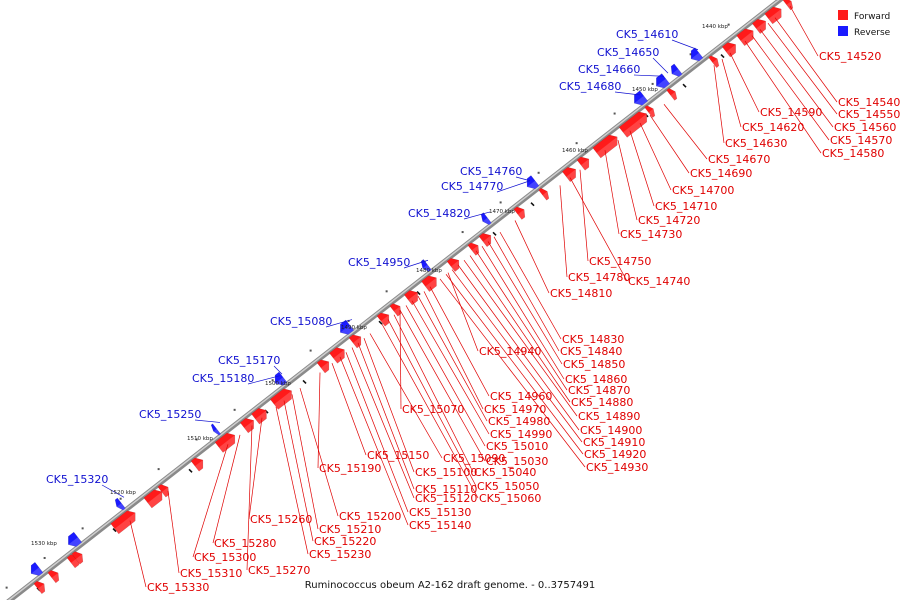 Image resolution: width=900 pixels, height=600 pixels. I want to click on reverse-gene-label: CK5_14660, so click(609, 69).